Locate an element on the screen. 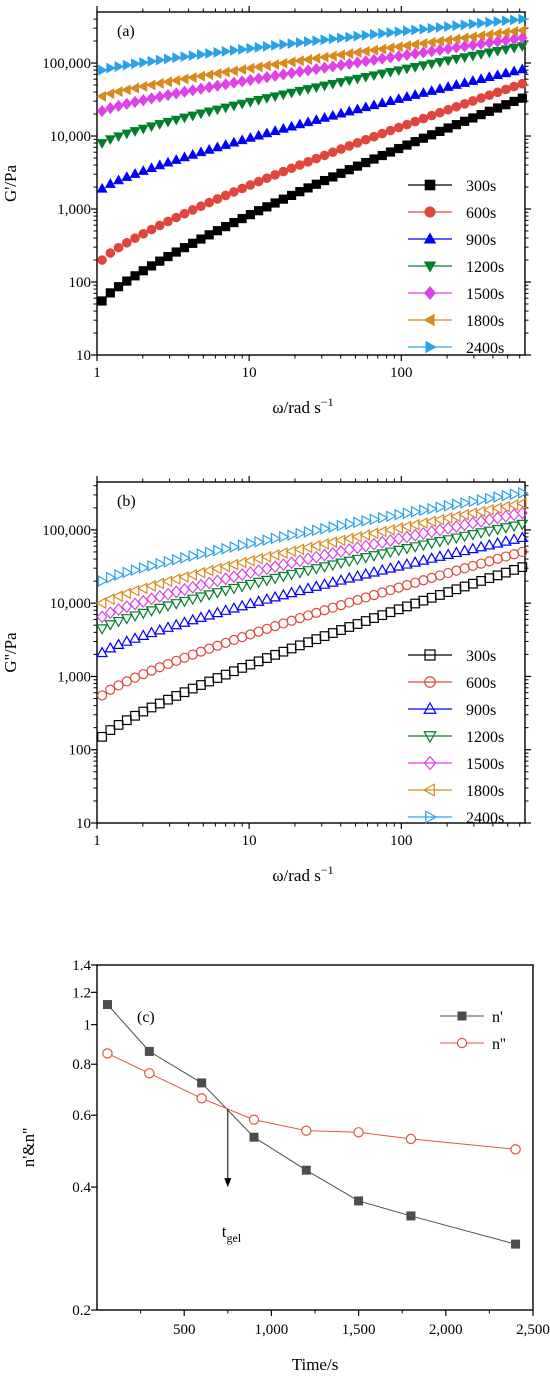 This screenshot has width=550, height=1377. y-tick-label: 10,000 is located at coordinates (70, 604).